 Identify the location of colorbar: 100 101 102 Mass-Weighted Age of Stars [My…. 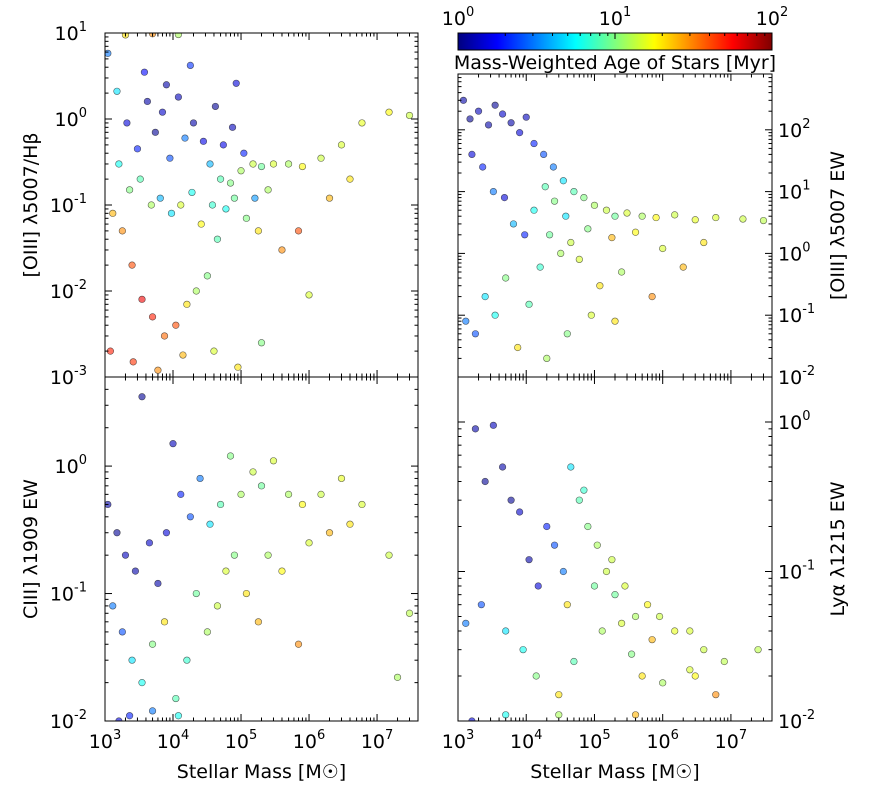
(615, 39).